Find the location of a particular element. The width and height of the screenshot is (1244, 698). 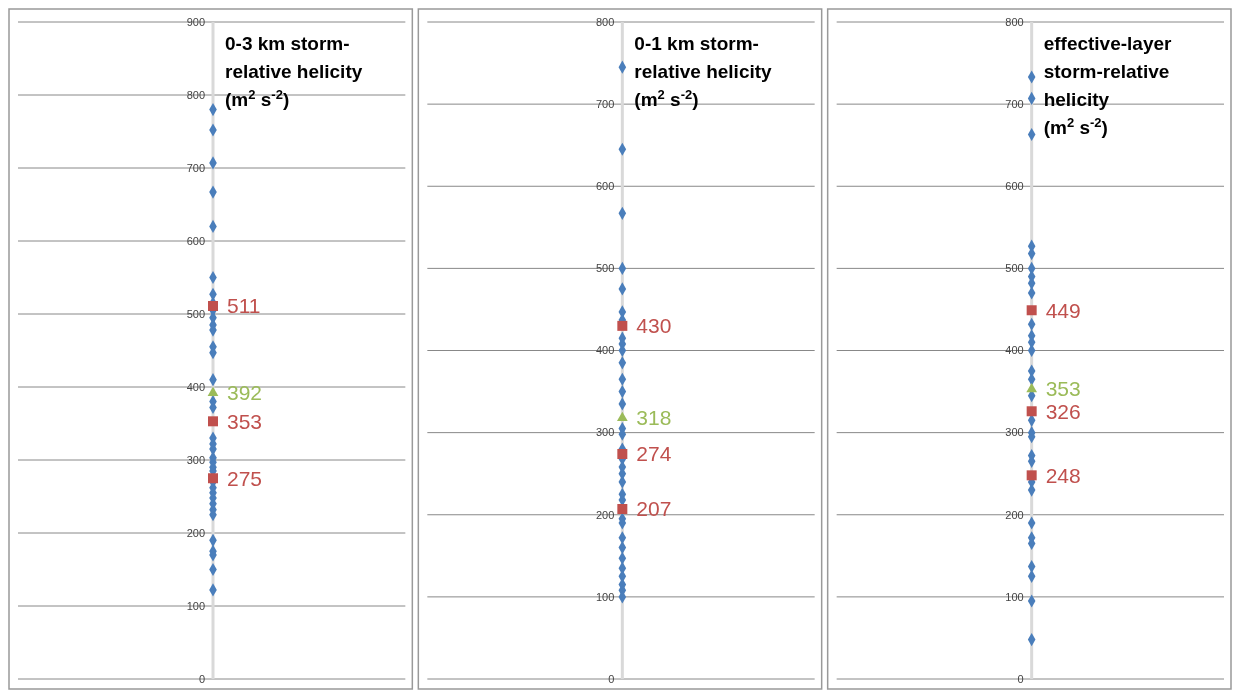

data-label: 392 is located at coordinates (245, 393).